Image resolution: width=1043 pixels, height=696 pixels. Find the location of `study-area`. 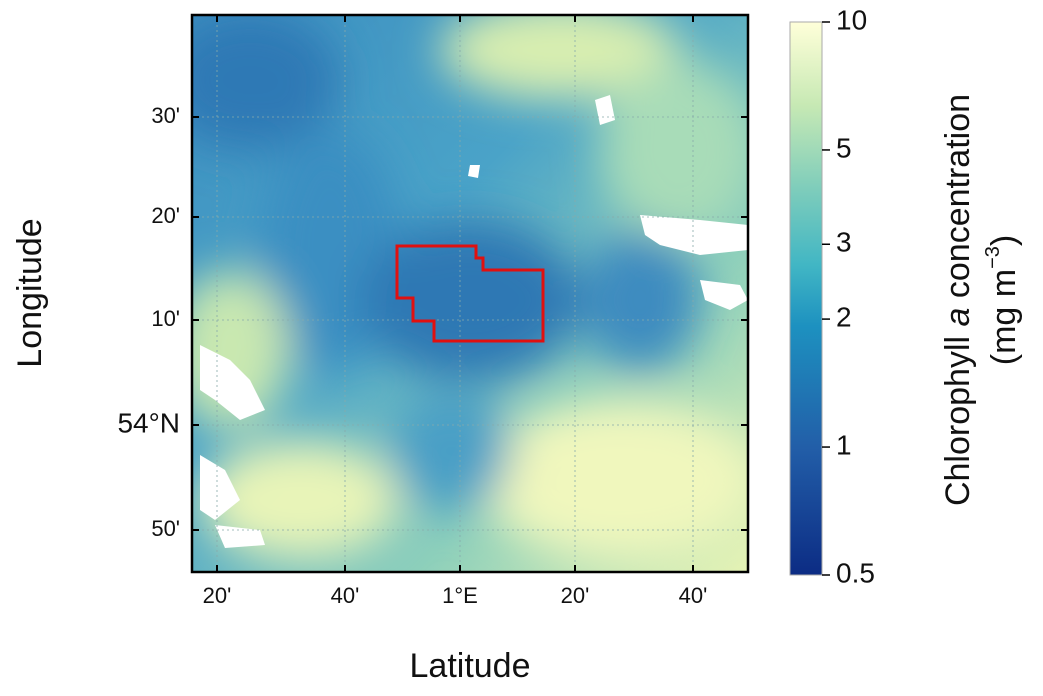

study-area is located at coordinates (470, 293).